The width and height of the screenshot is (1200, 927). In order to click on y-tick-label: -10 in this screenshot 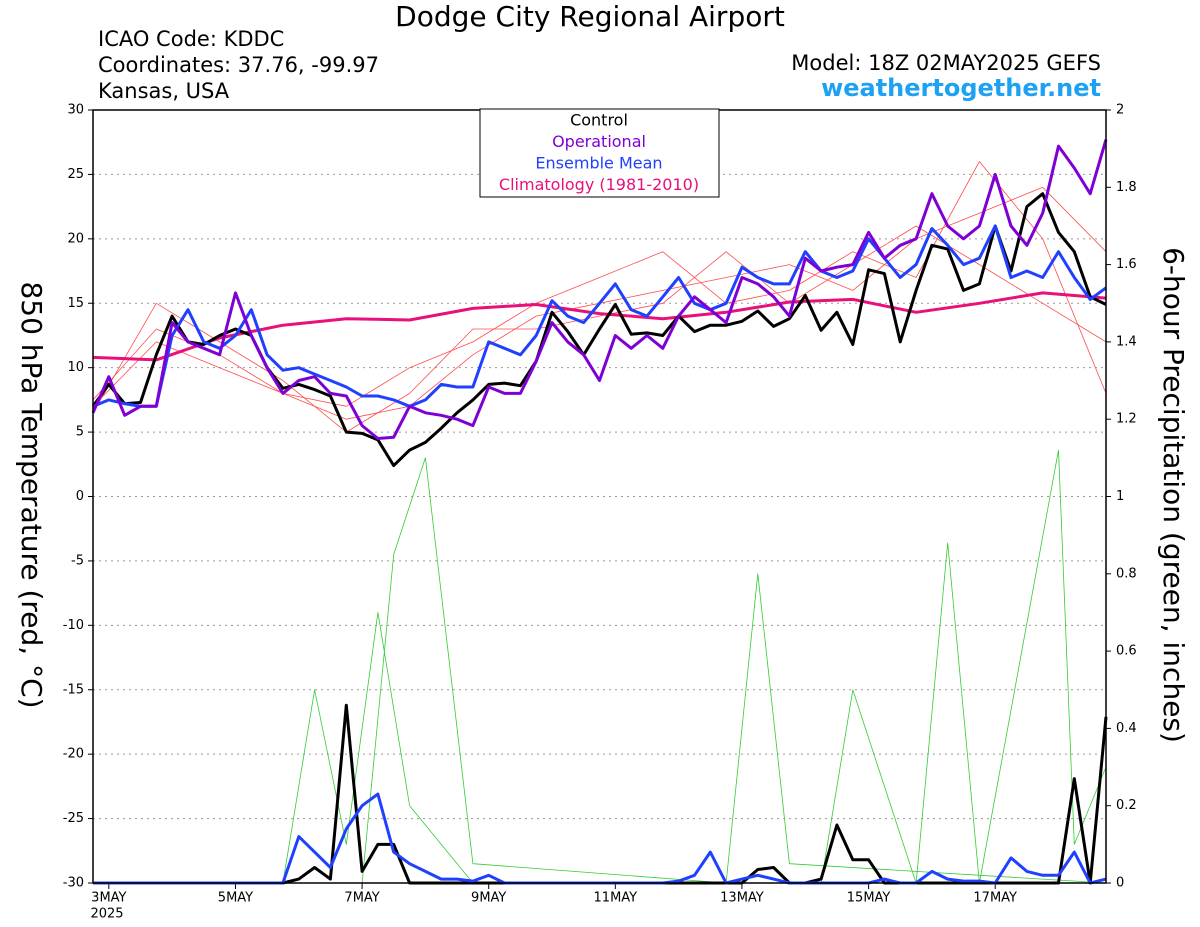, I will do `click(73, 625)`.